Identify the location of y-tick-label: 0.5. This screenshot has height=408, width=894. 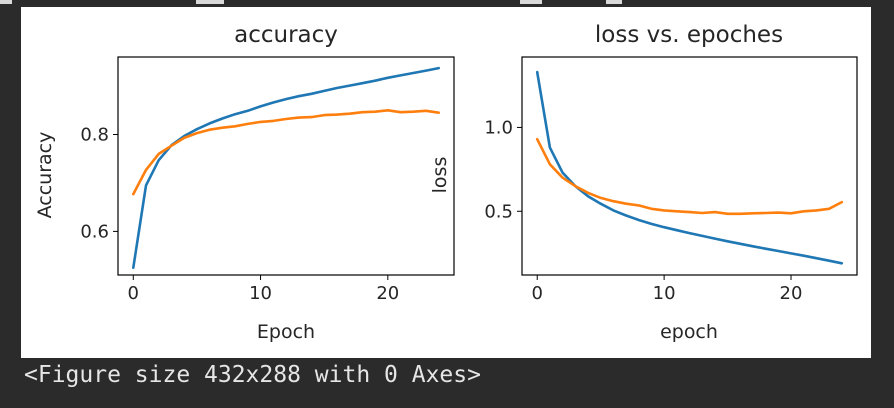
(498, 211).